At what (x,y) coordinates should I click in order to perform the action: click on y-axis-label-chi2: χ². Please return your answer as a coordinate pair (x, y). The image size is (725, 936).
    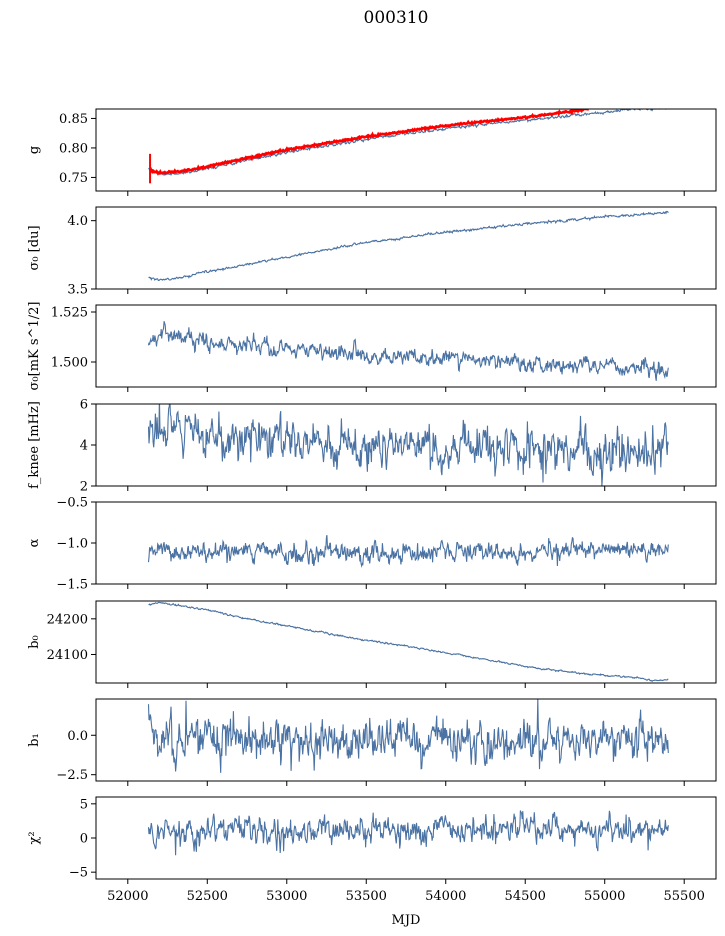
    Looking at the image, I should click on (34, 837).